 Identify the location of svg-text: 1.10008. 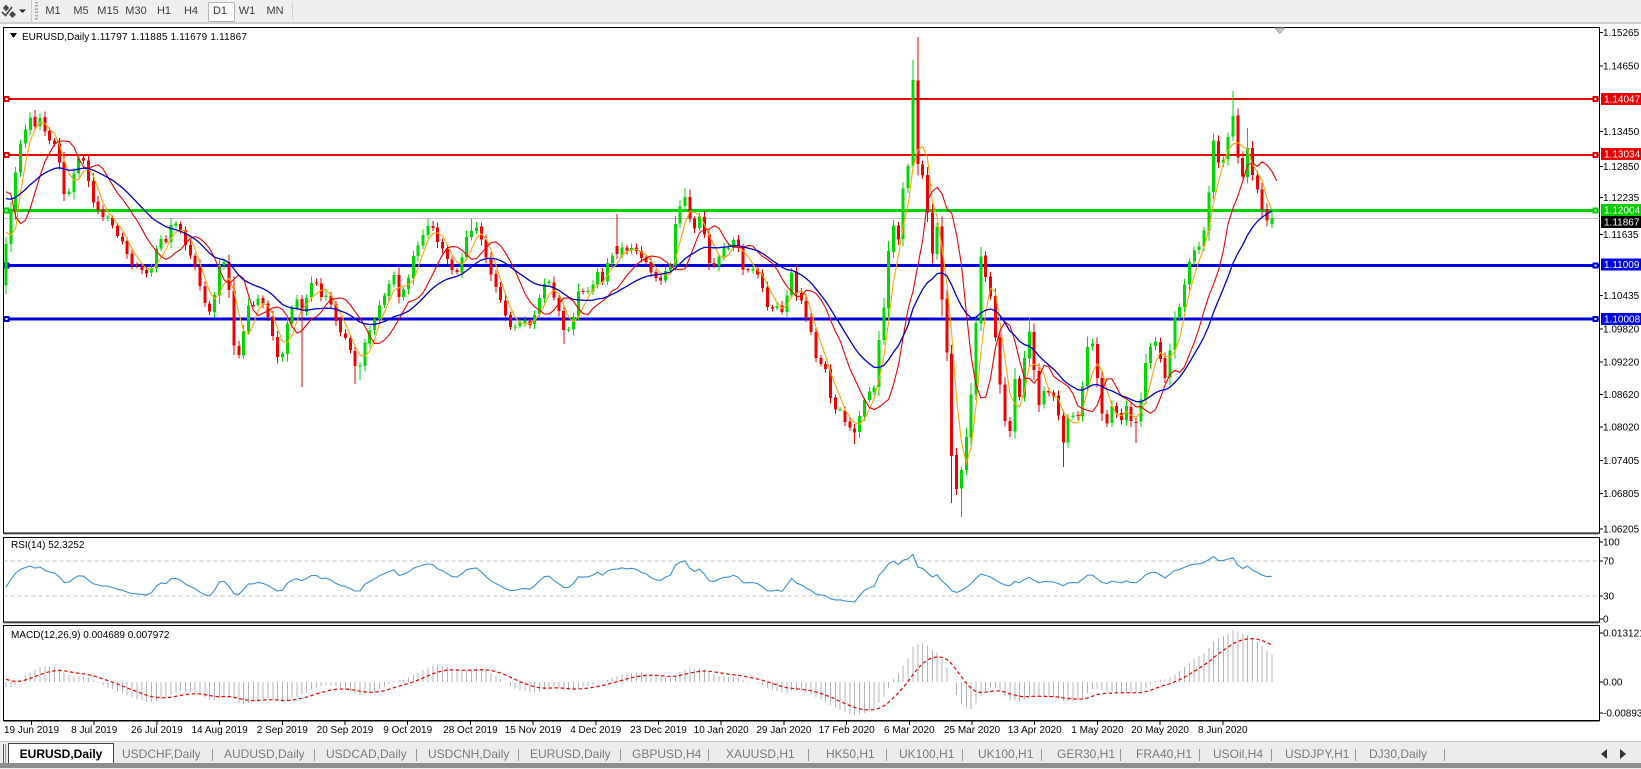
(1622, 319).